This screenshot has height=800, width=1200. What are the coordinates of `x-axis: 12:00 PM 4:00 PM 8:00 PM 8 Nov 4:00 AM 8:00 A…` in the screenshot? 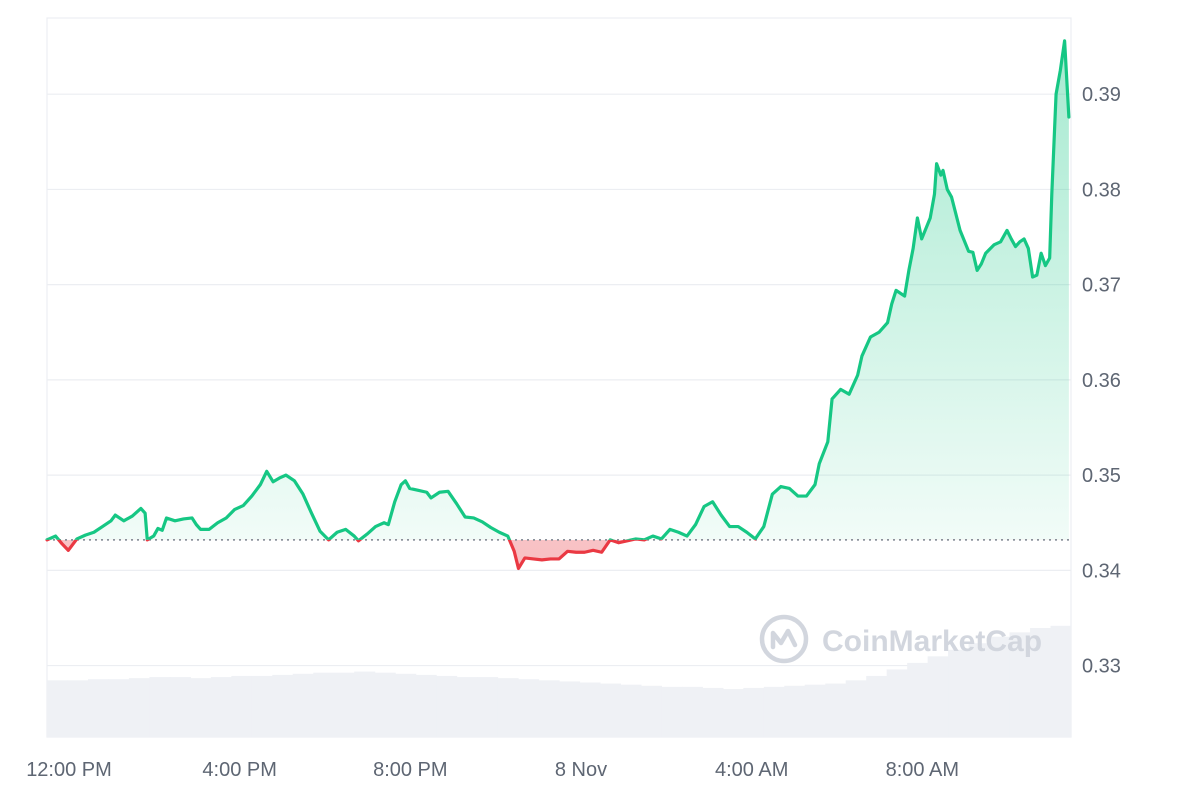 It's located at (492, 770).